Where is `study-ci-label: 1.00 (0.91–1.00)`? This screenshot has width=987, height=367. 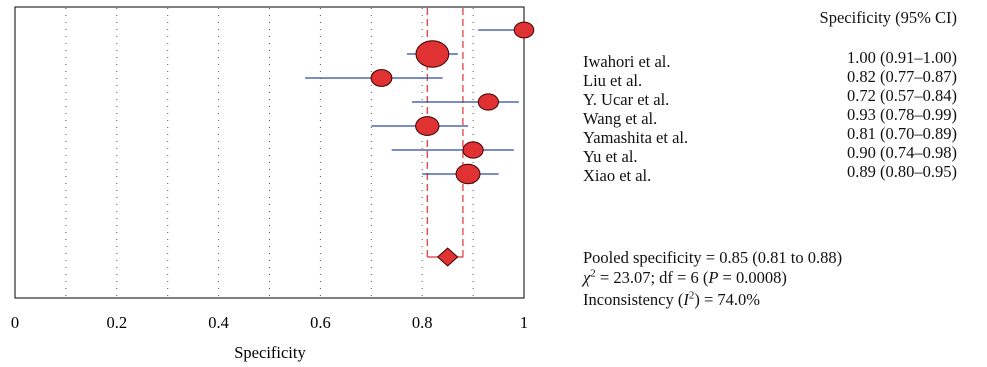 study-ci-label: 1.00 (0.91–1.00) is located at coordinates (902, 57).